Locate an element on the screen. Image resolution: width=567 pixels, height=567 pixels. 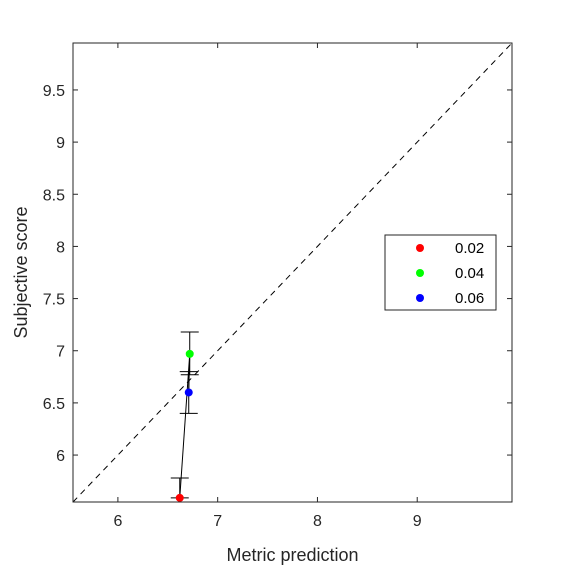
x-tick-label: 8 is located at coordinates (317, 521).